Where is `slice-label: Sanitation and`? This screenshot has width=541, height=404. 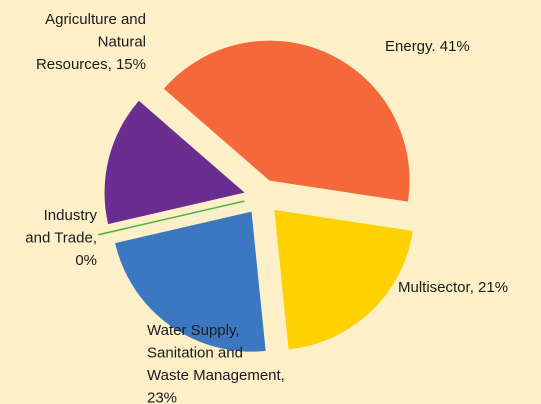
slice-label: Sanitation and is located at coordinates (195, 352).